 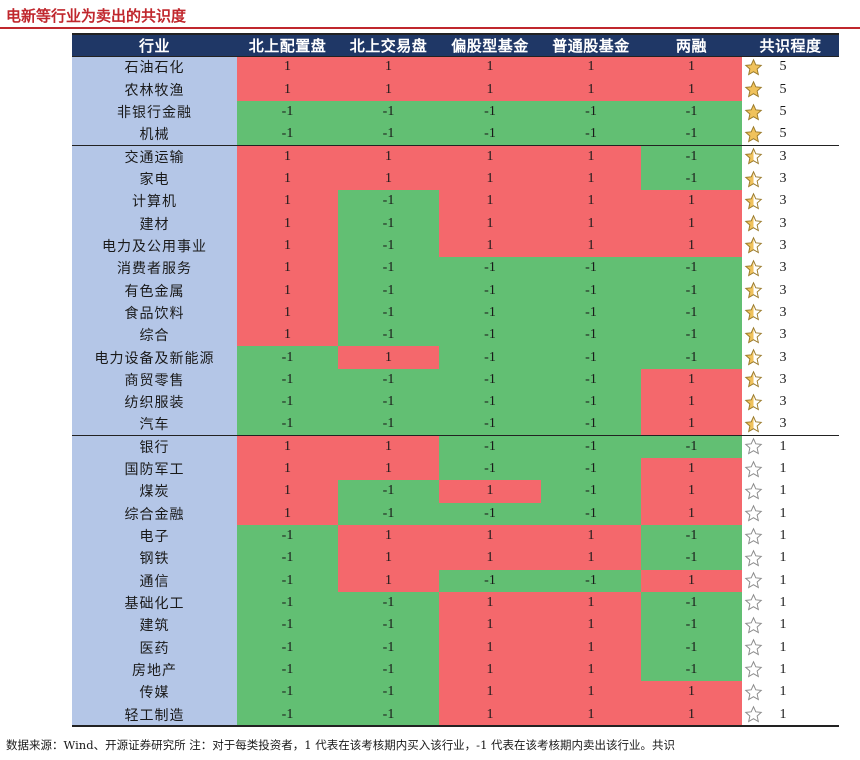 What do you see at coordinates (154, 179) in the screenshot?
I see `industry-name: 家电` at bounding box center [154, 179].